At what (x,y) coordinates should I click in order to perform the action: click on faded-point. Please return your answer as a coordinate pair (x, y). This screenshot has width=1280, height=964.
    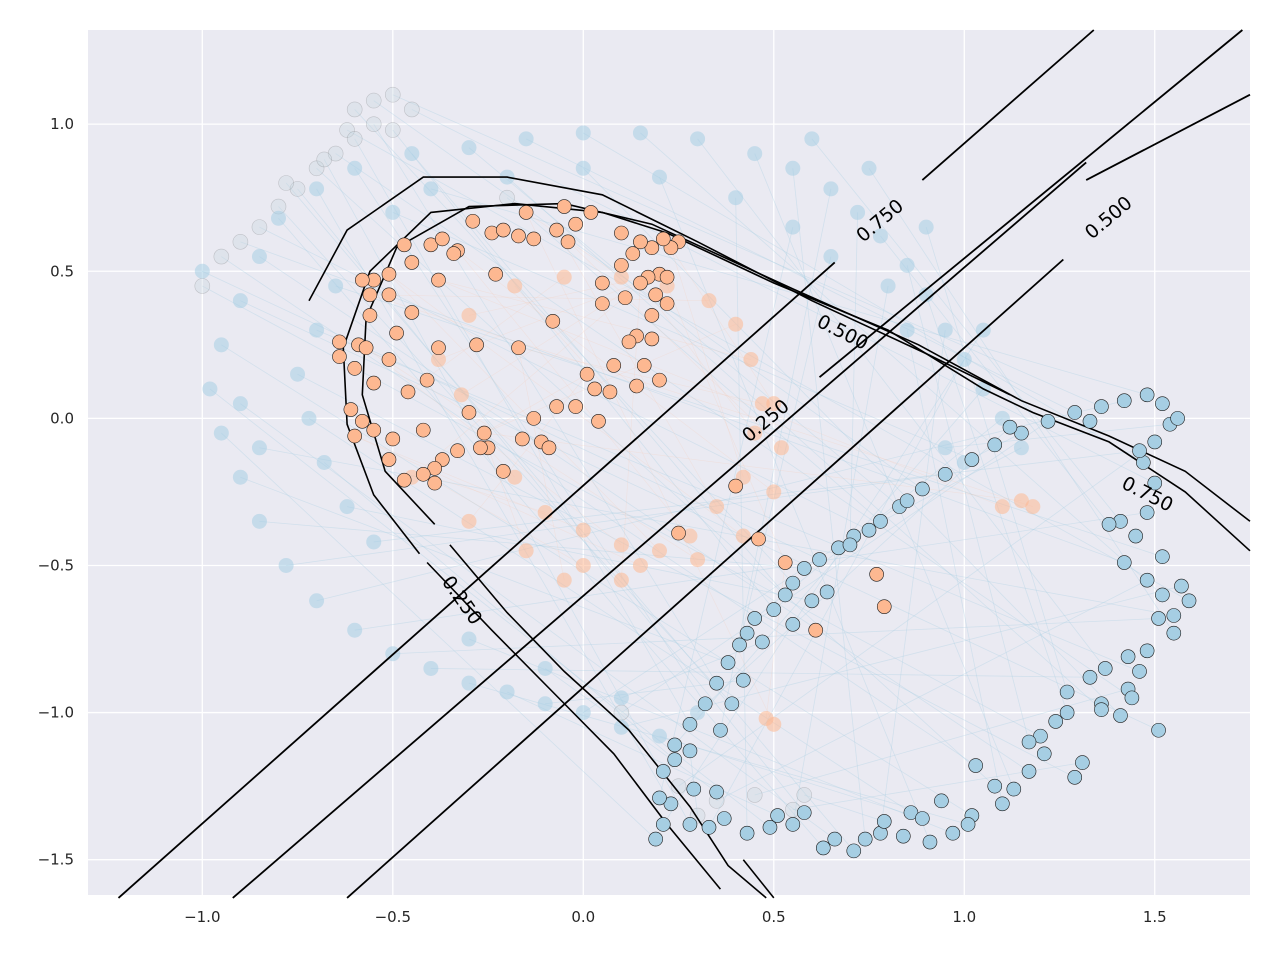
    Looking at the image, I should click on (354, 109).